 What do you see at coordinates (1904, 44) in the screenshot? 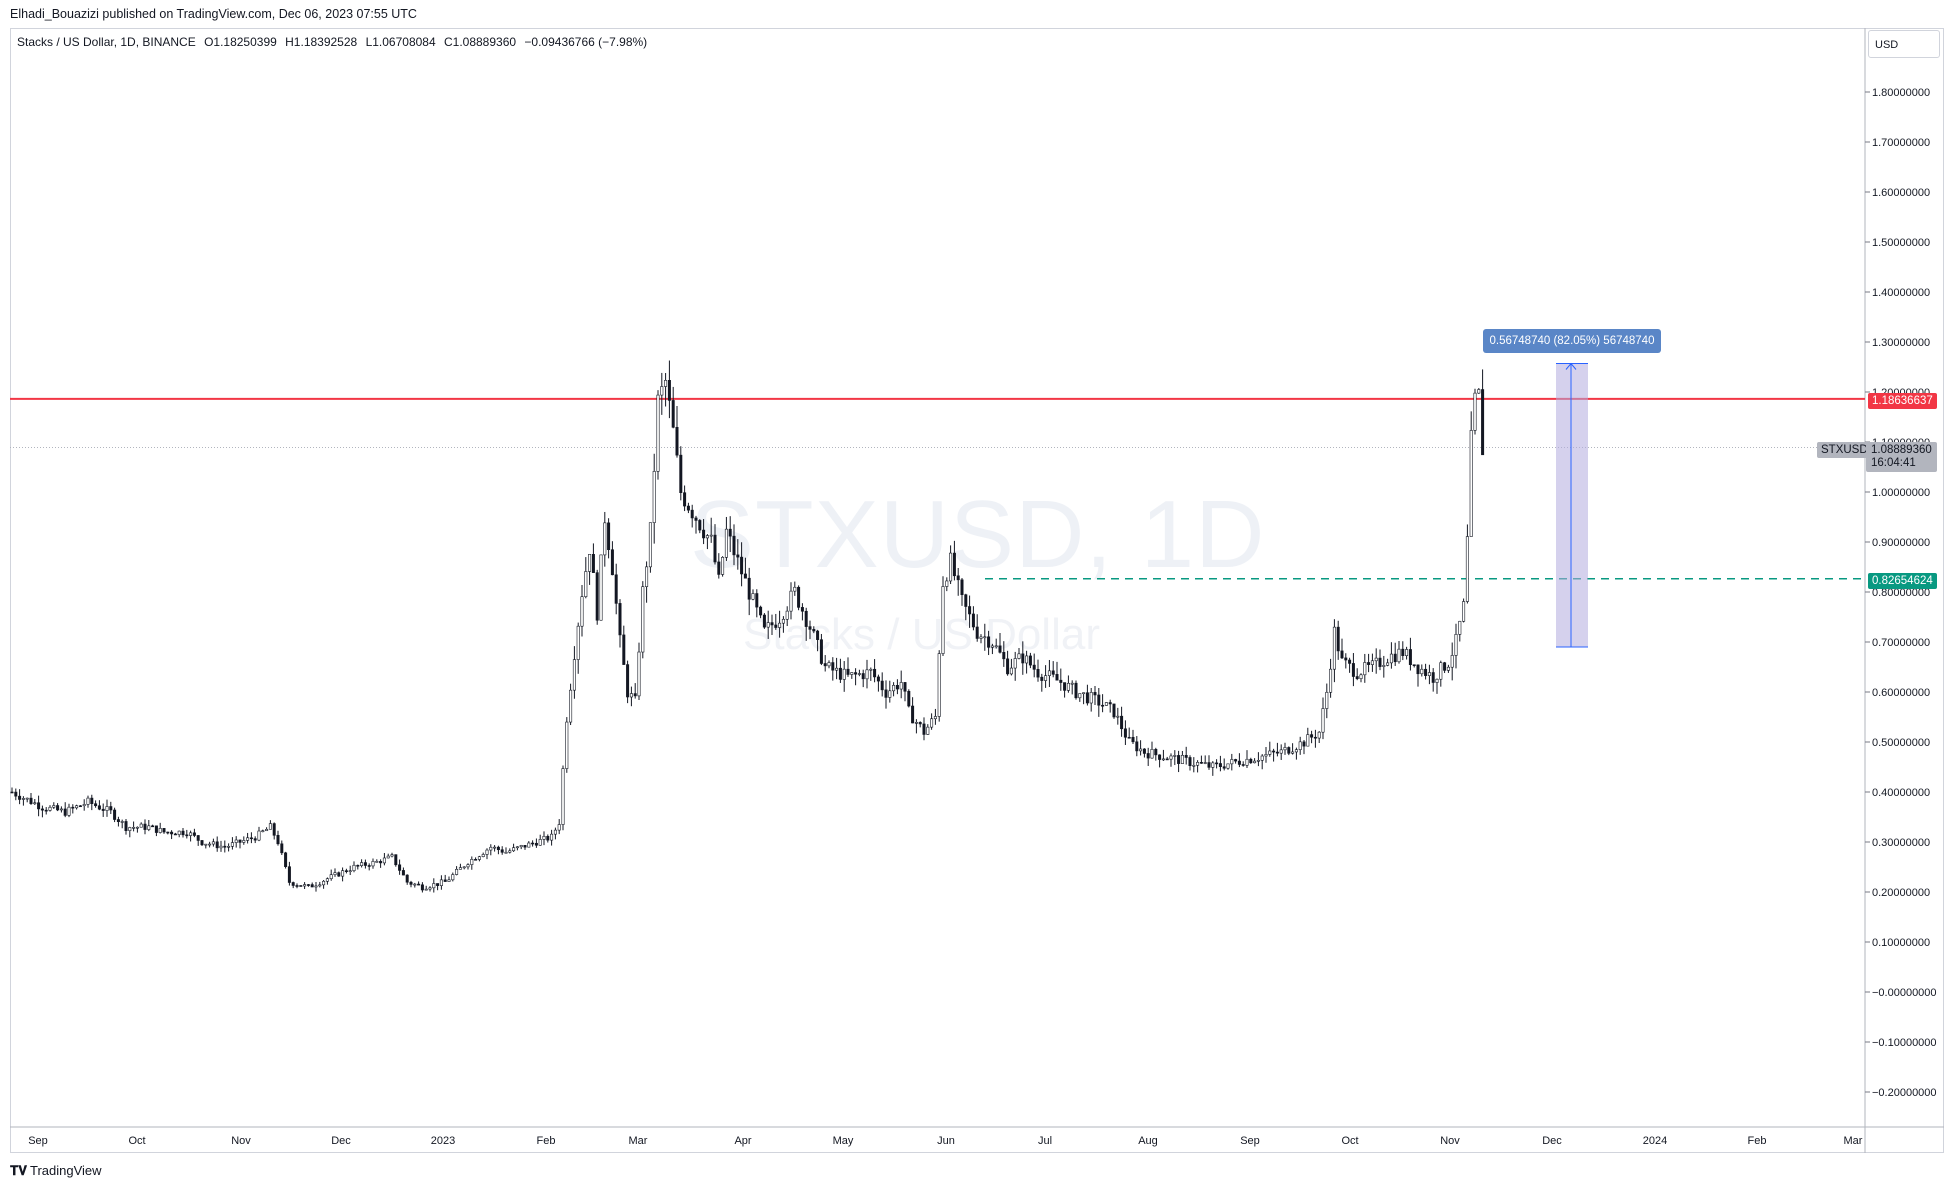
I see `currency-selector: USD` at bounding box center [1904, 44].